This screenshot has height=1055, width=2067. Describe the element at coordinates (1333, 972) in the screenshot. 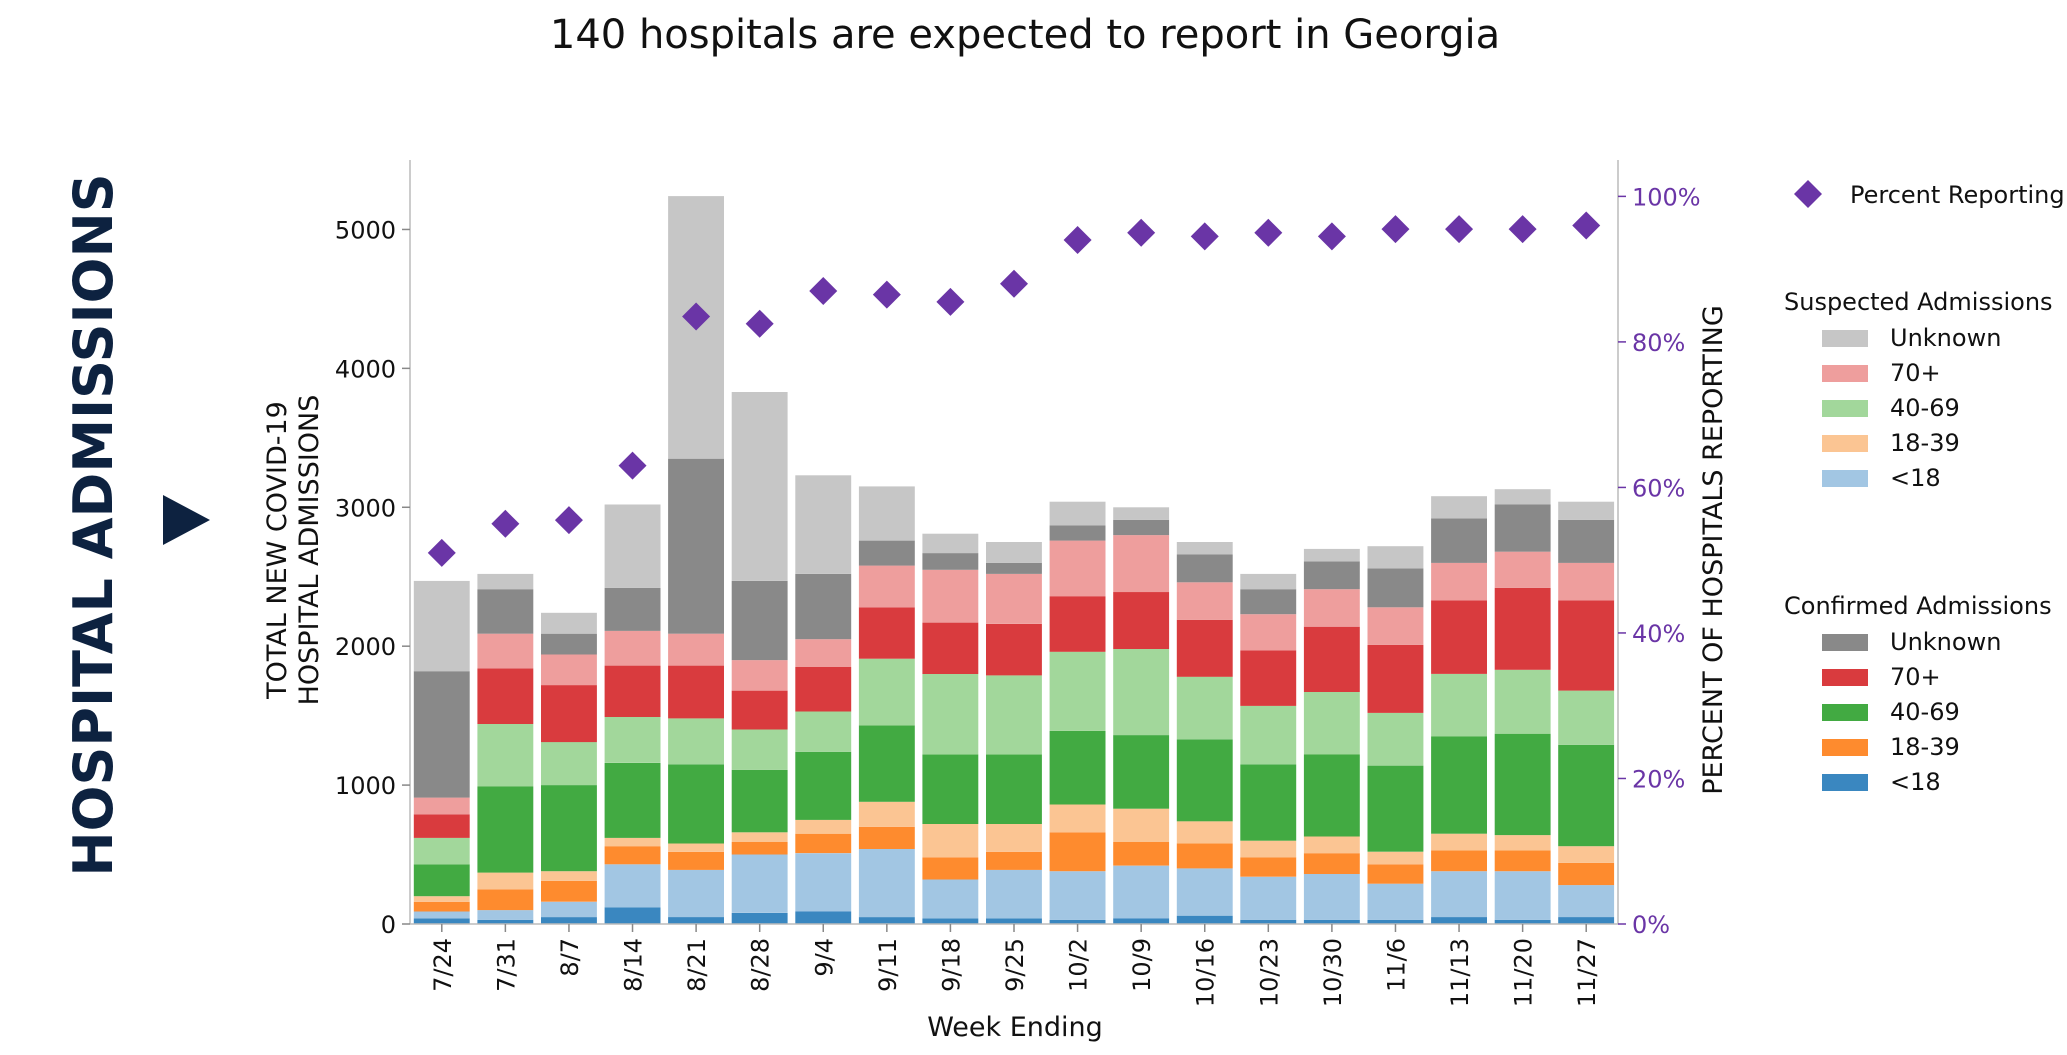

I see `x-tick-label: 10/30` at that location.